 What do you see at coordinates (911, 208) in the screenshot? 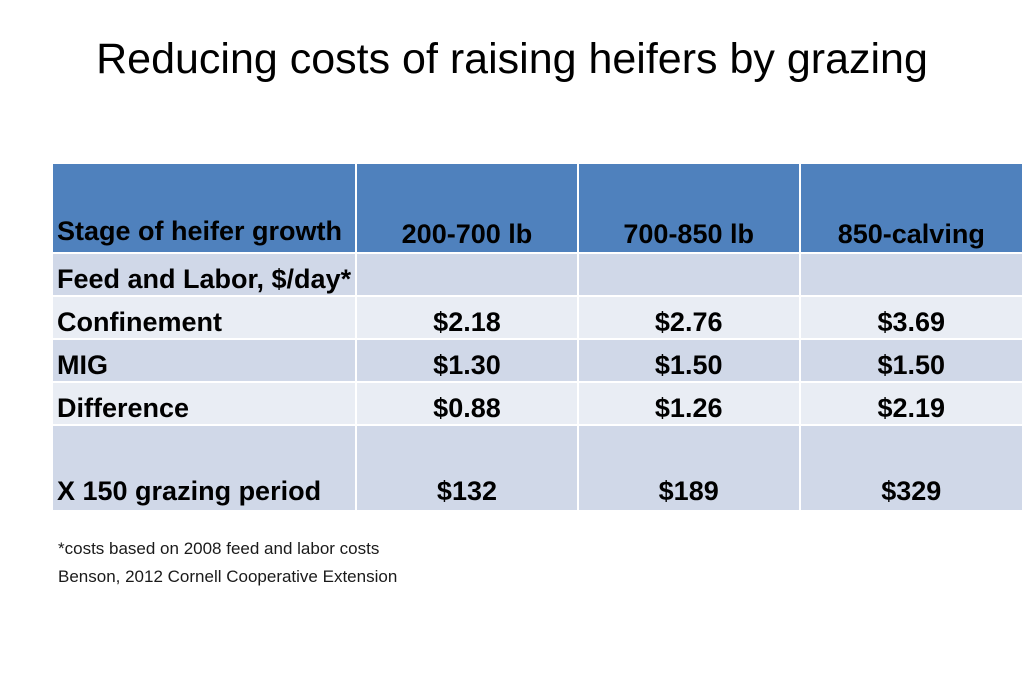
I see `header-cell: 850-calving` at bounding box center [911, 208].